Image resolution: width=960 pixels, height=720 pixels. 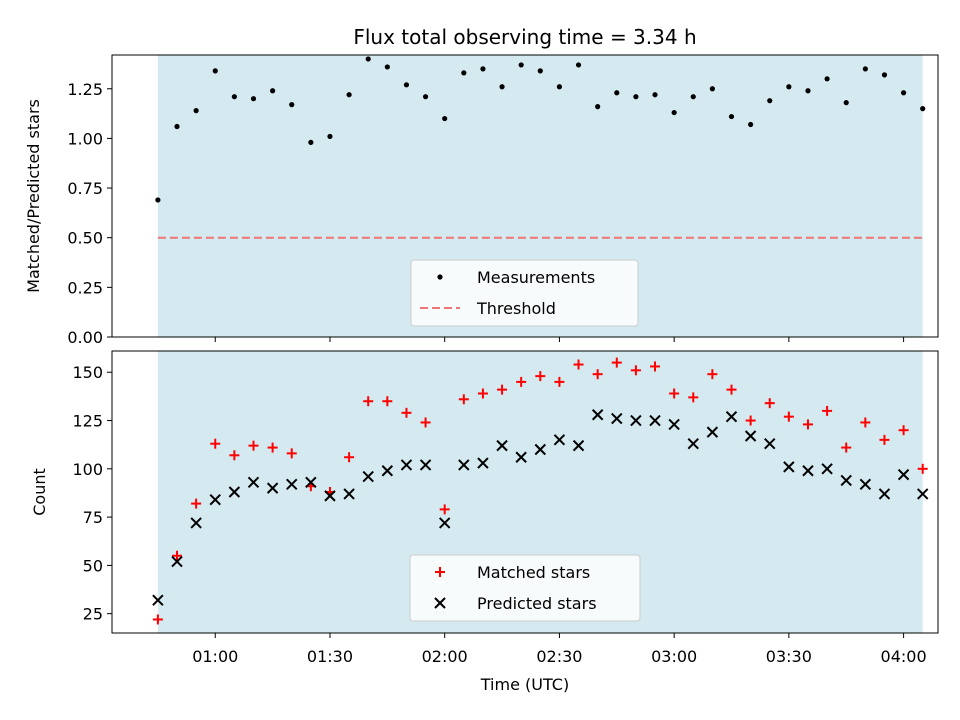 I want to click on bottom-y-ticks: 25 50 75 100 125 150, so click(x=92, y=493).